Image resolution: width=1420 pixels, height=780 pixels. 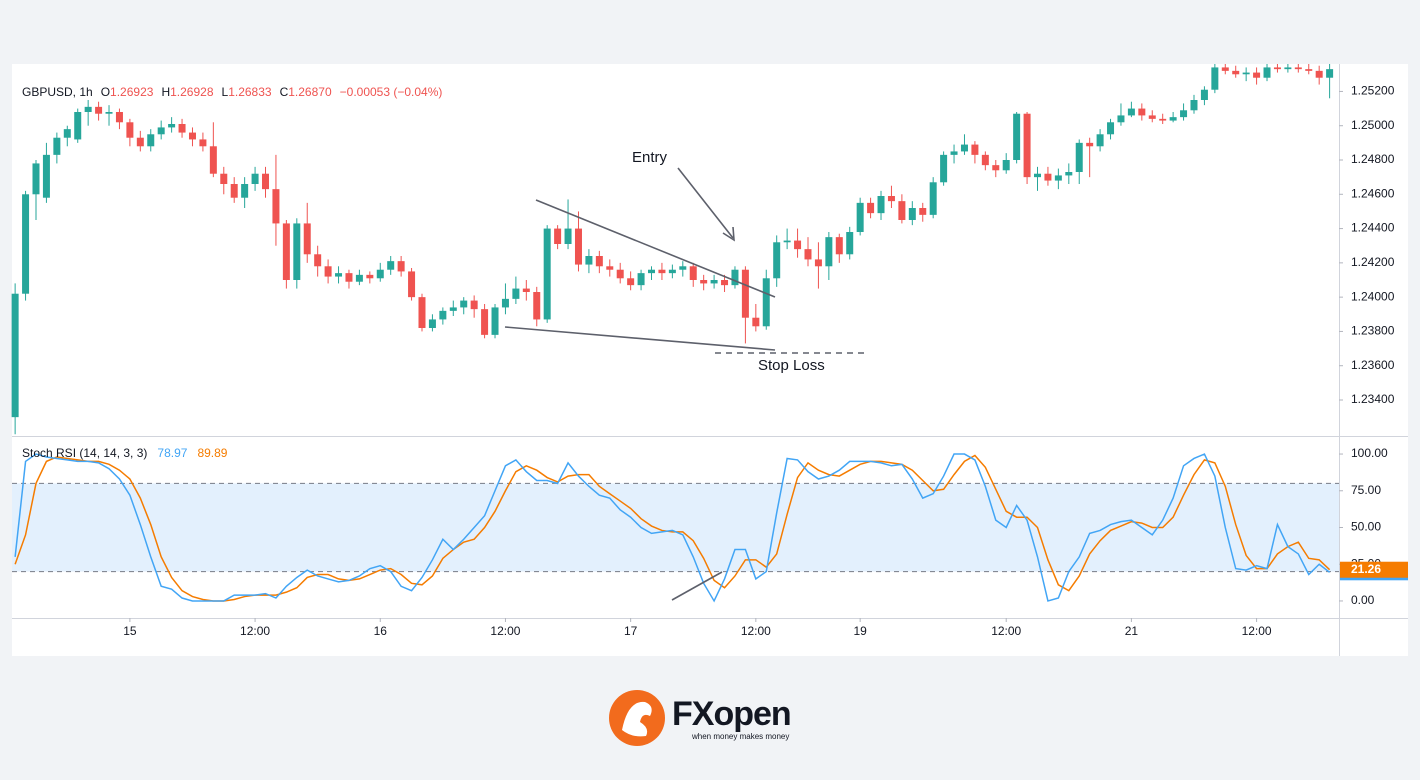 What do you see at coordinates (1132, 631) in the screenshot?
I see `x-tick-label: 21` at bounding box center [1132, 631].